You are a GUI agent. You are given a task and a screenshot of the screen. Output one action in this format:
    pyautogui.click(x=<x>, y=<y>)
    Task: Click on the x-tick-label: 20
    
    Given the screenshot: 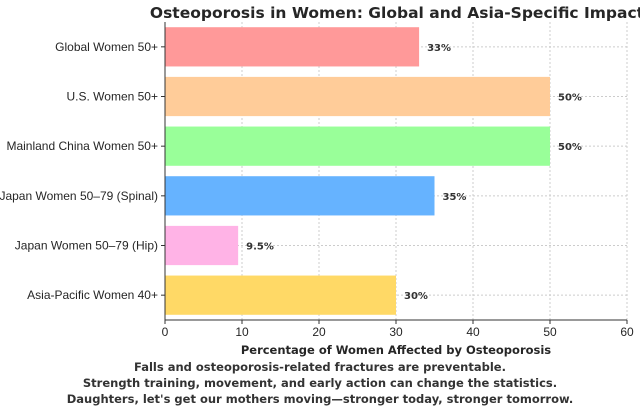 What is the action you would take?
    pyautogui.click(x=319, y=332)
    